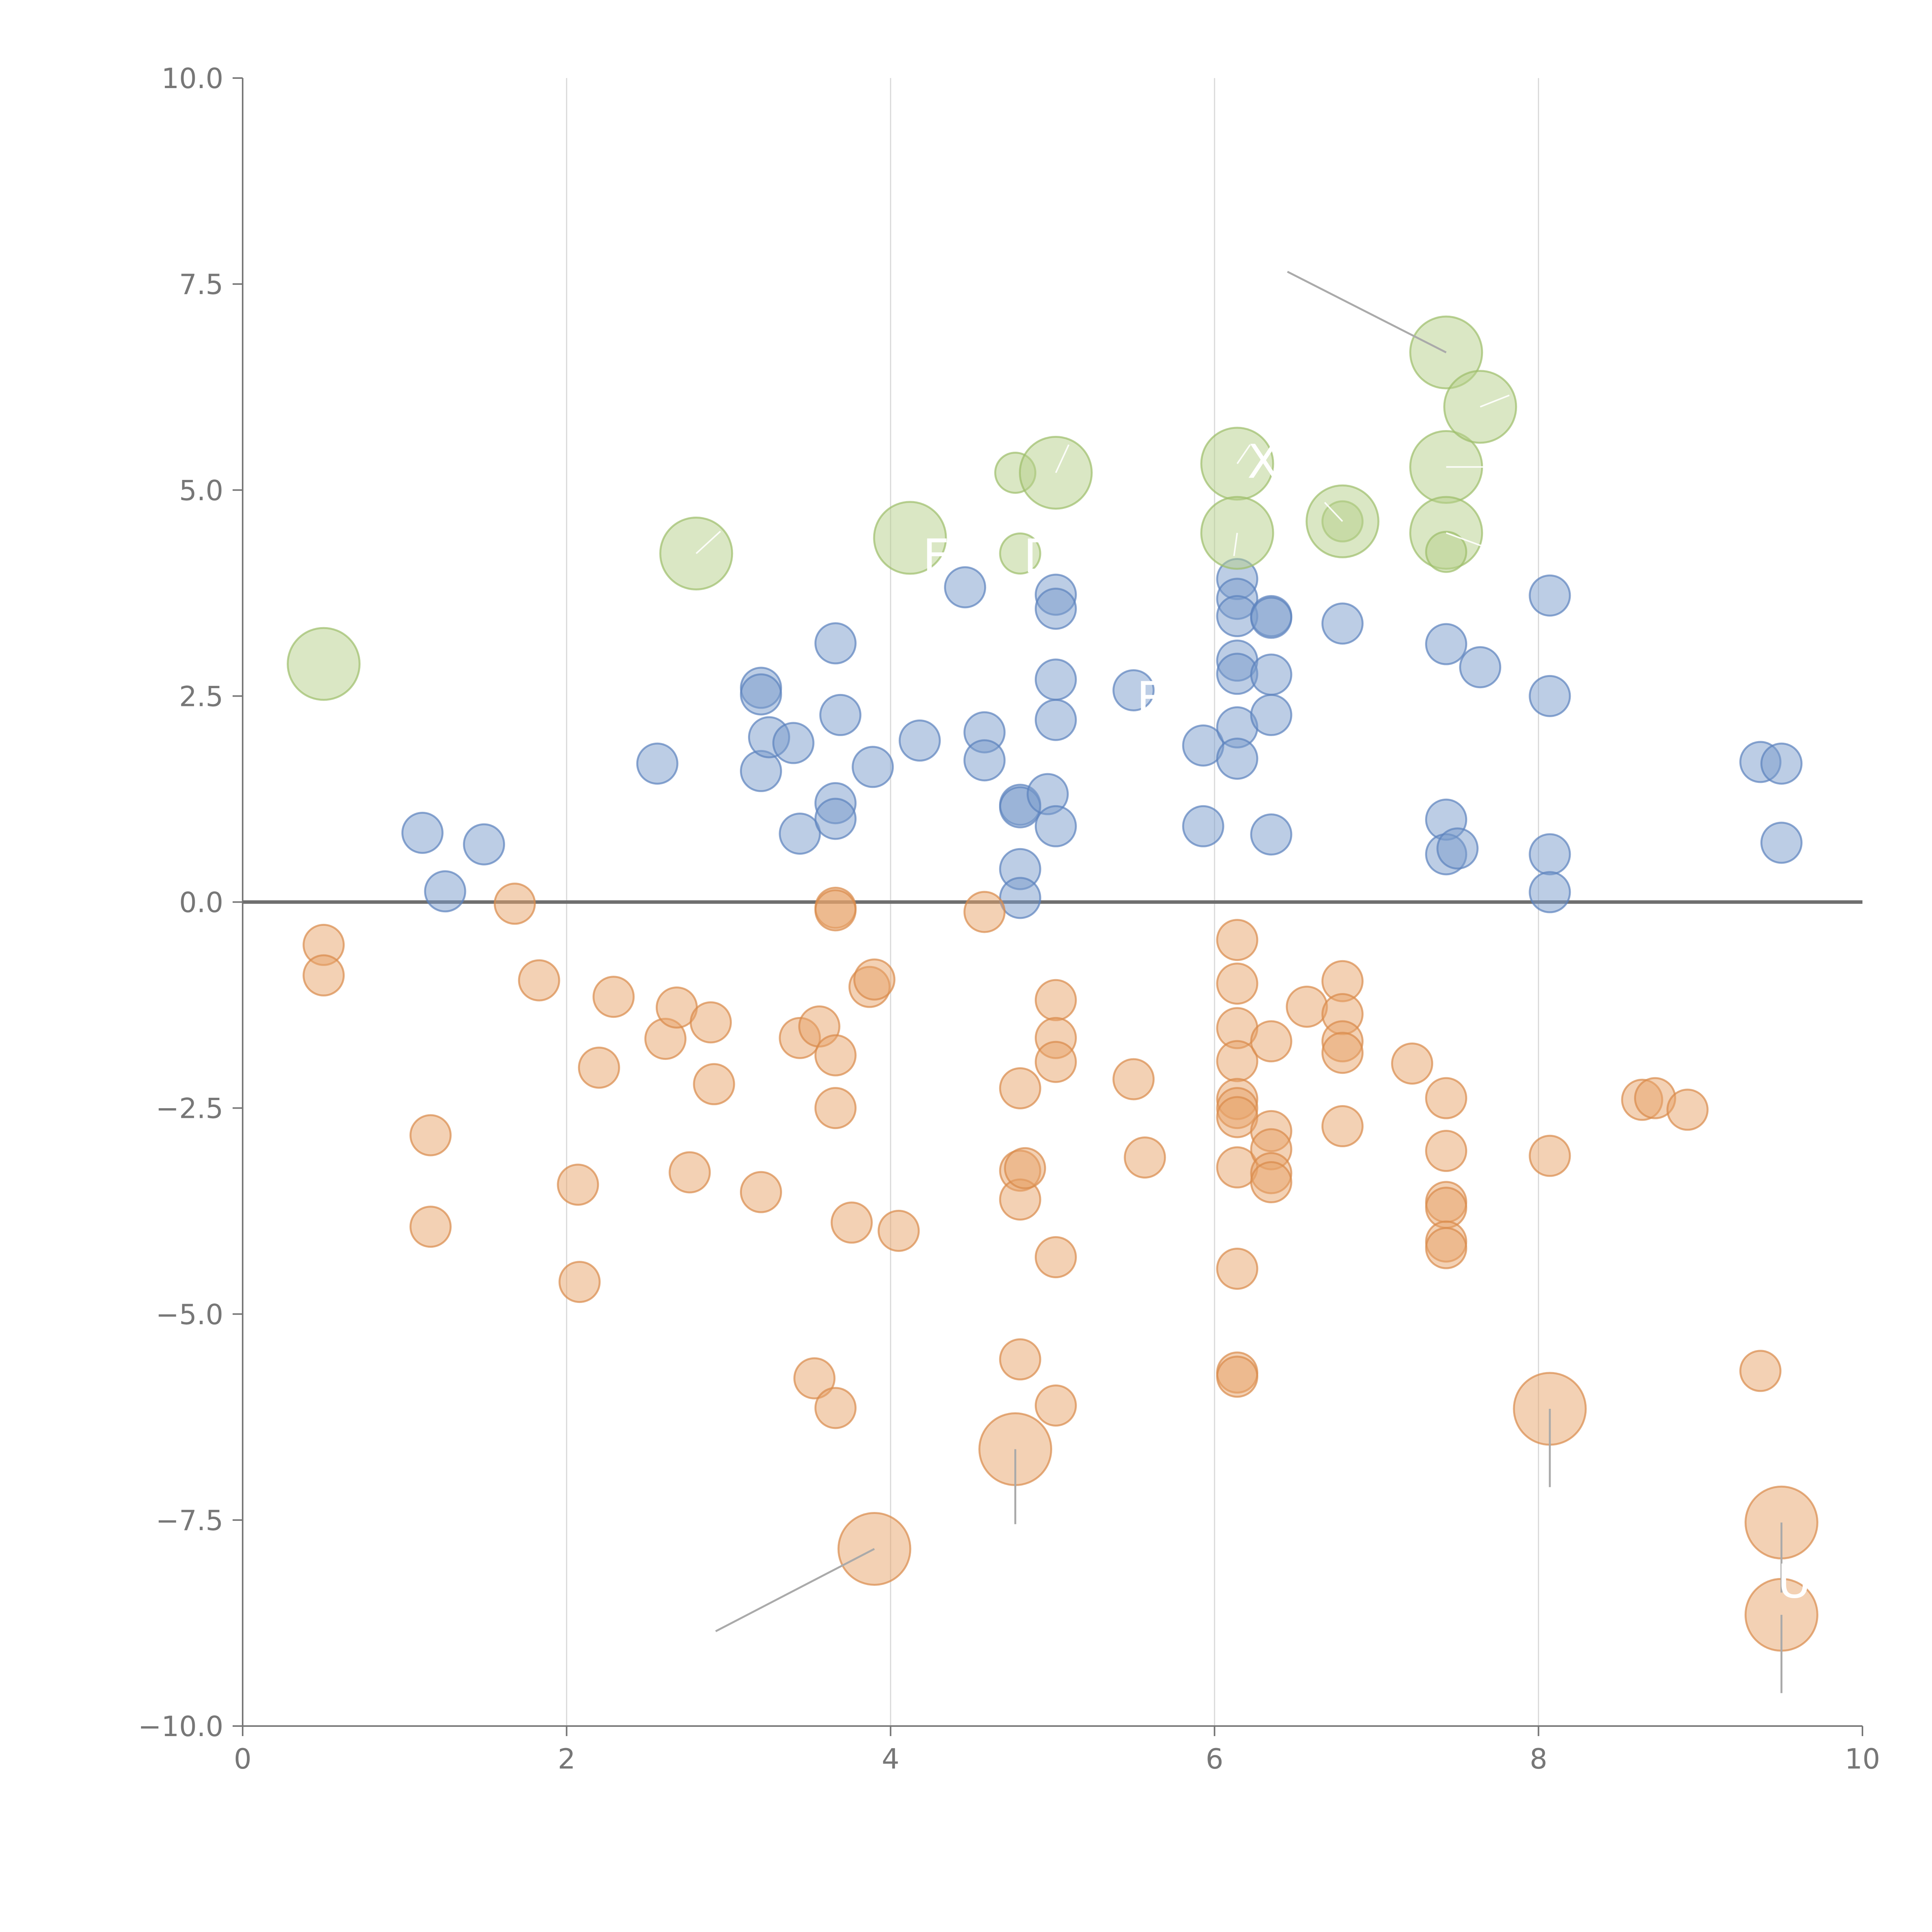 Image resolution: width=1932 pixels, height=1932 pixels. What do you see at coordinates (181, 1727) in the screenshot?
I see `y-tick-label: −10.0` at bounding box center [181, 1727].